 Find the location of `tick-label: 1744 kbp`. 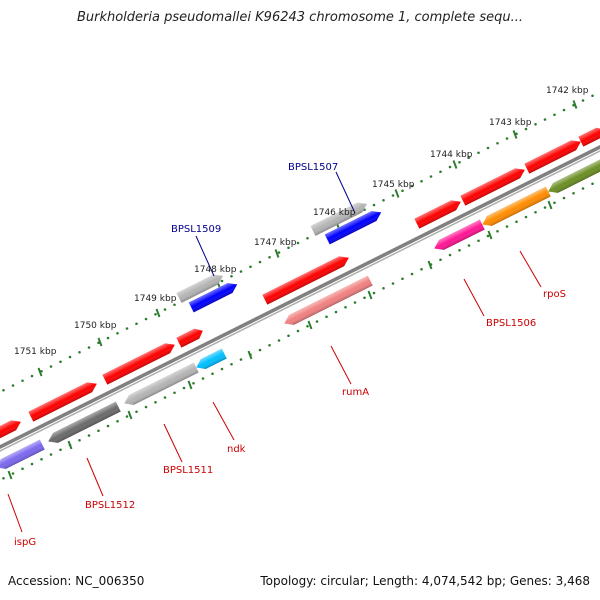

tick-label: 1744 kbp is located at coordinates (451, 155).